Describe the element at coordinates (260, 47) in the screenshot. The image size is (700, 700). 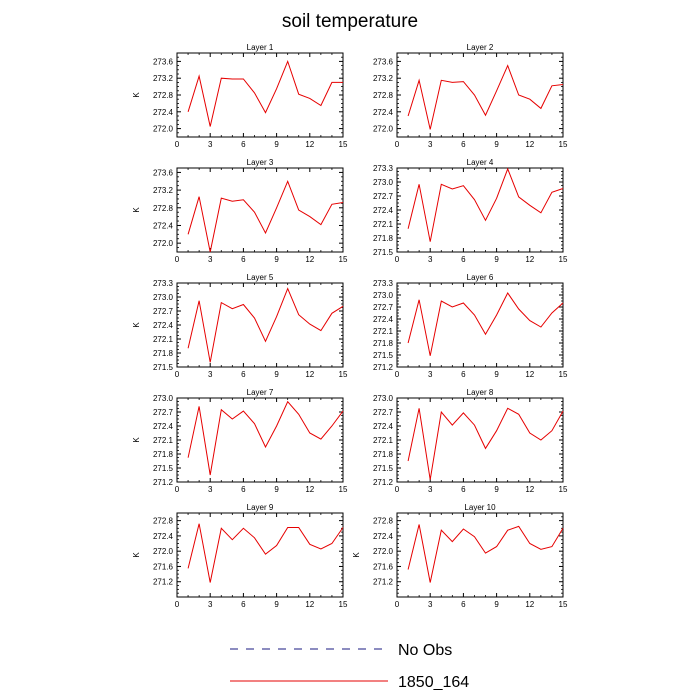
I see `panel-title: Layer 1` at that location.